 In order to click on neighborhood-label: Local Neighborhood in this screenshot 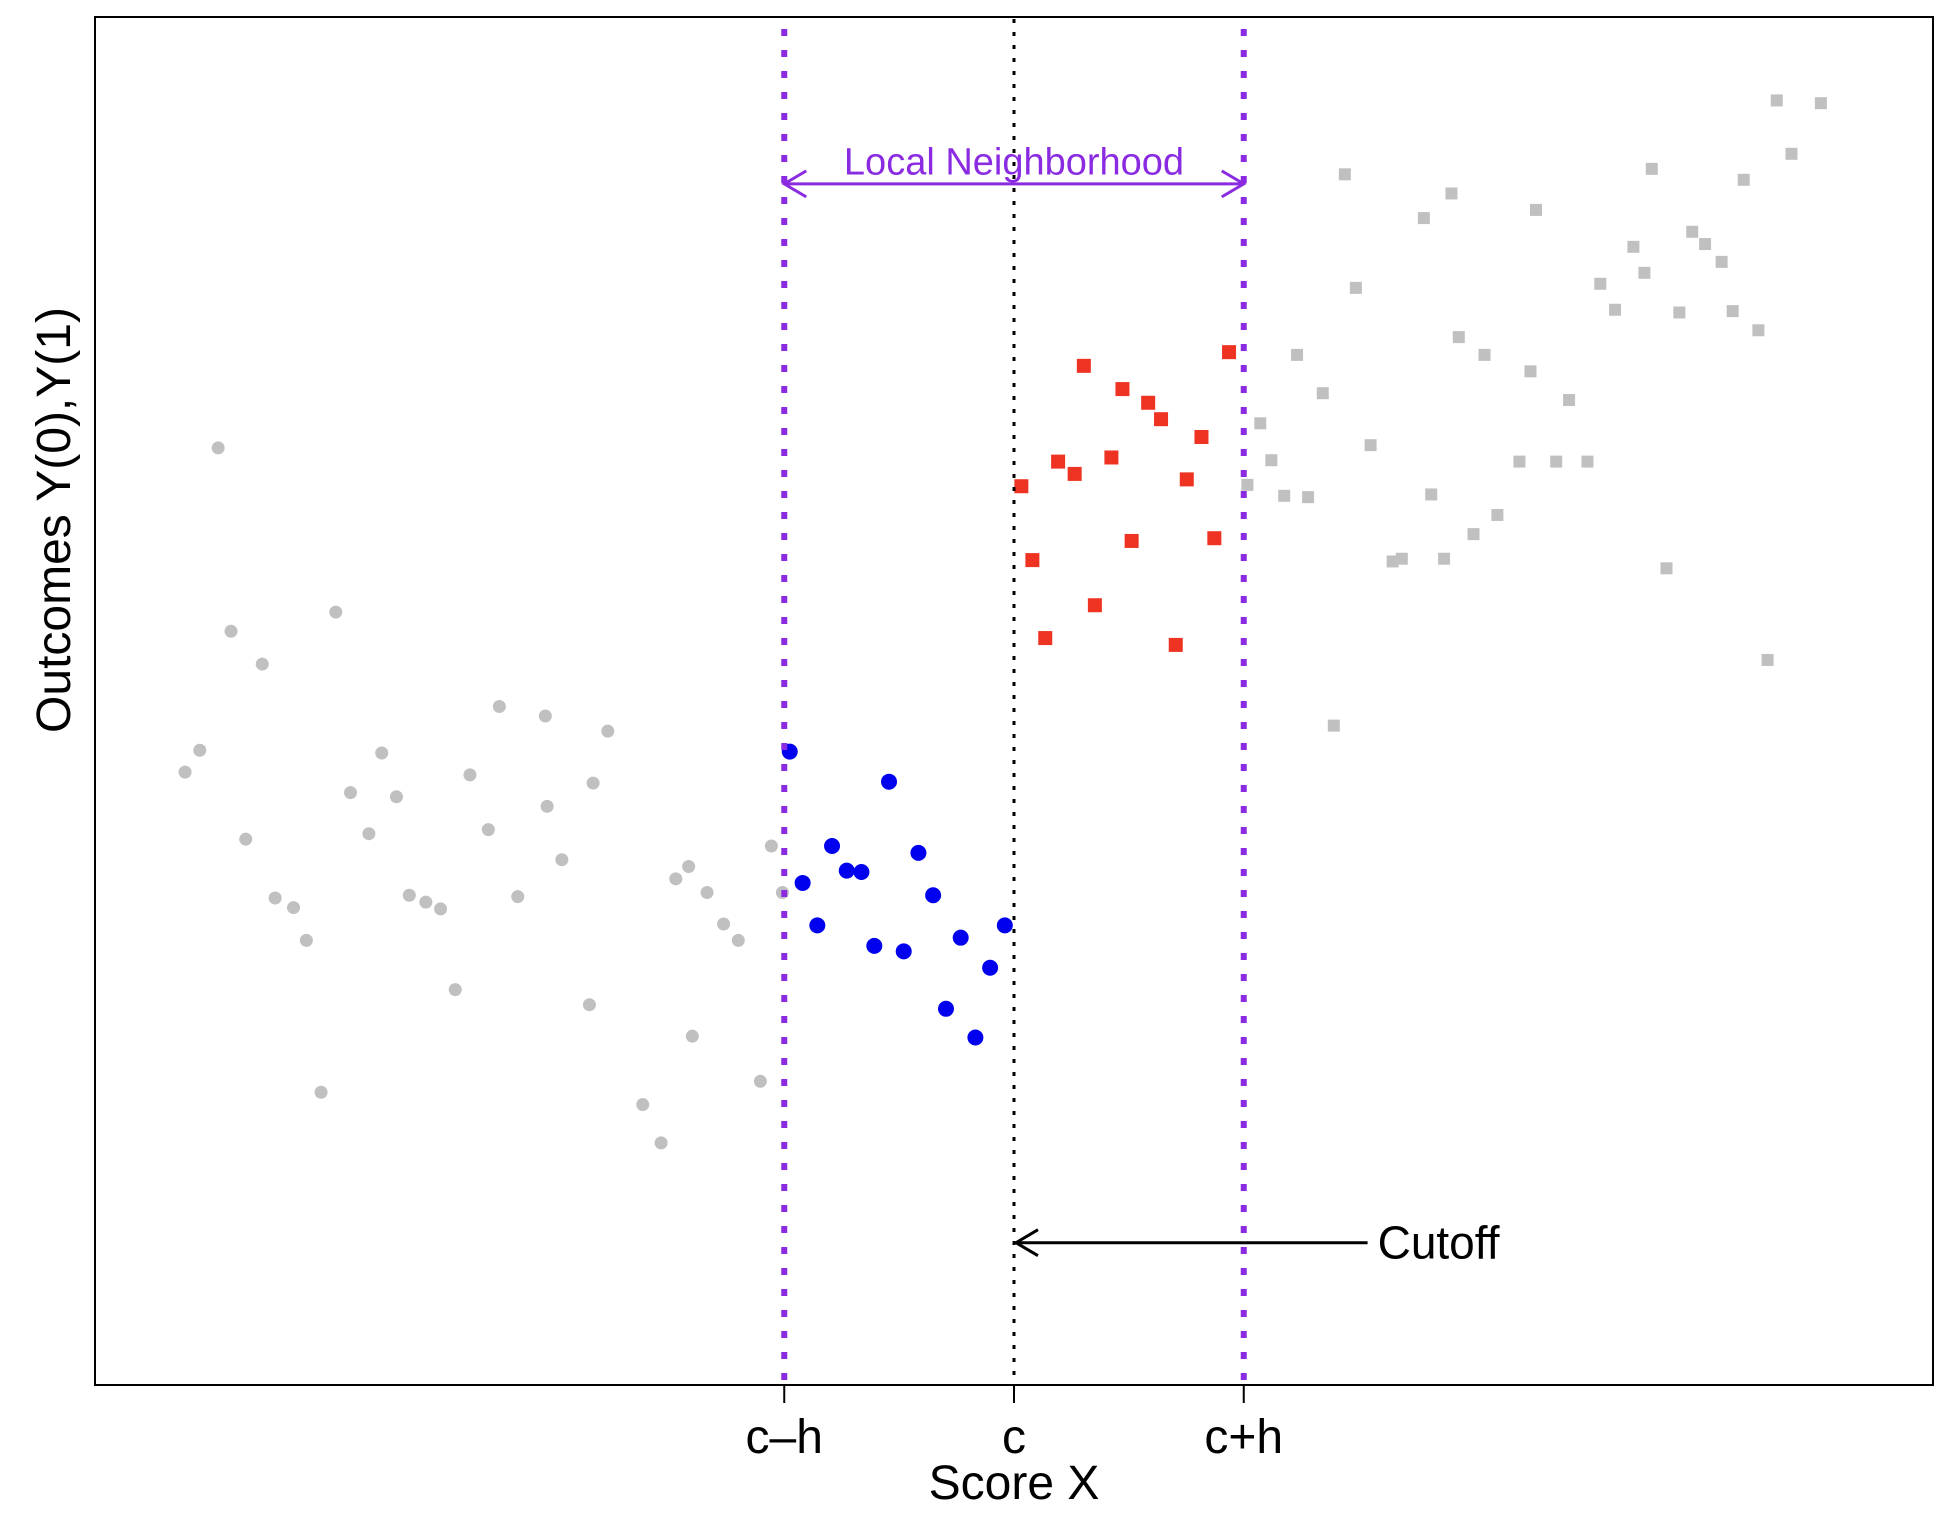, I will do `click(1014, 163)`.